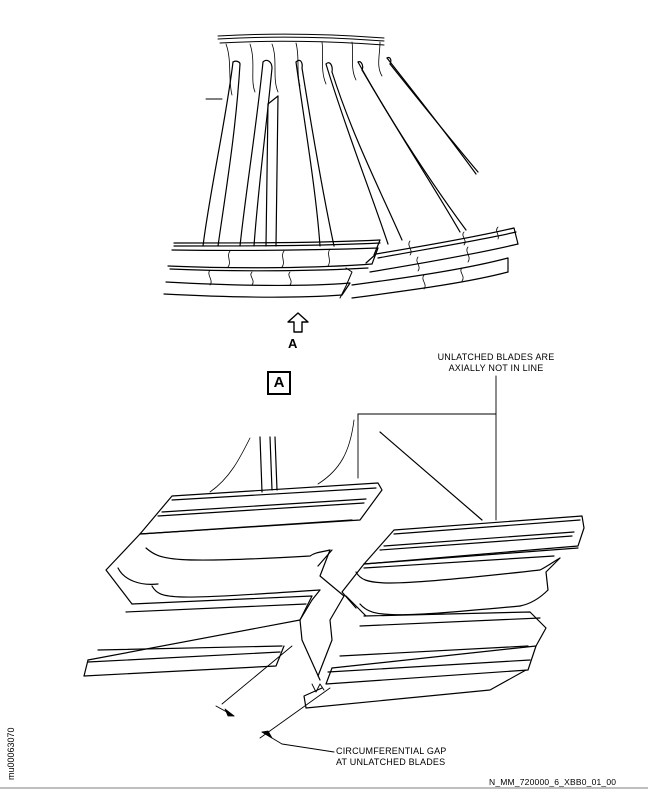 The width and height of the screenshot is (648, 792). What do you see at coordinates (298, 322) in the screenshot?
I see `view-arrow` at bounding box center [298, 322].